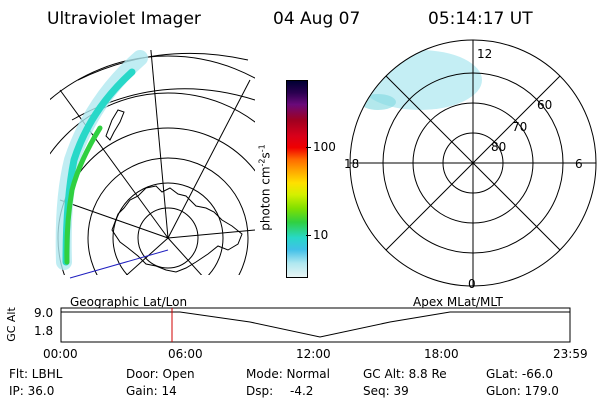 The image size is (600, 400). Describe the element at coordinates (265, 198) in the screenshot. I see `colorbar-label-text: photon cm` at that location.